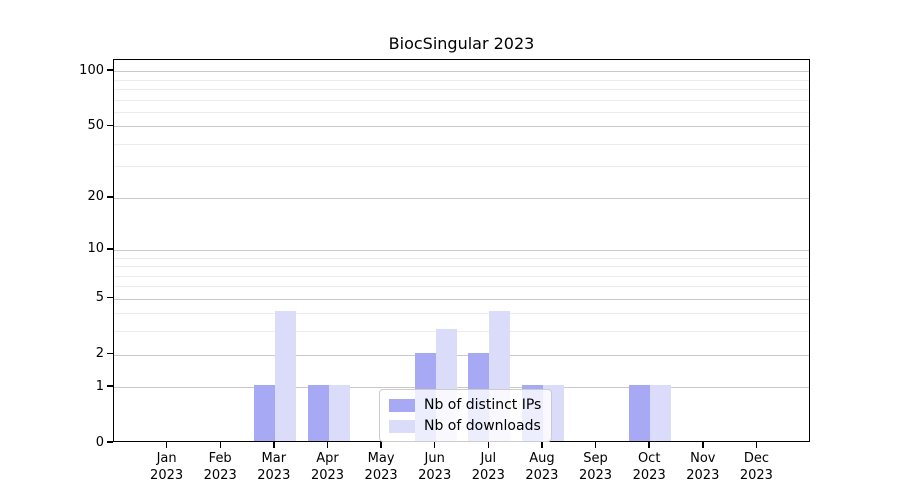 The image size is (900, 500). I want to click on bar-distinct-ips-apr, so click(318, 413).